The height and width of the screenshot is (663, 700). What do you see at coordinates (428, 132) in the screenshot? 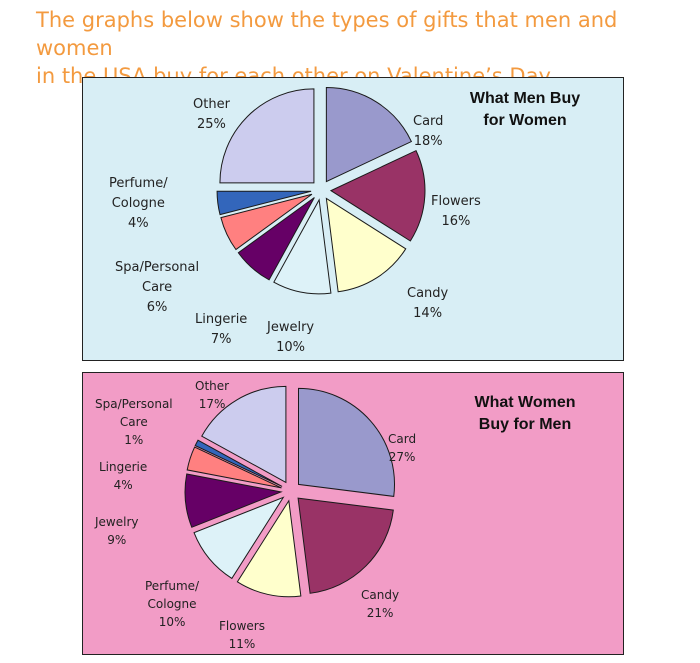
I see `slice-label-card: Card 18%` at bounding box center [428, 132].